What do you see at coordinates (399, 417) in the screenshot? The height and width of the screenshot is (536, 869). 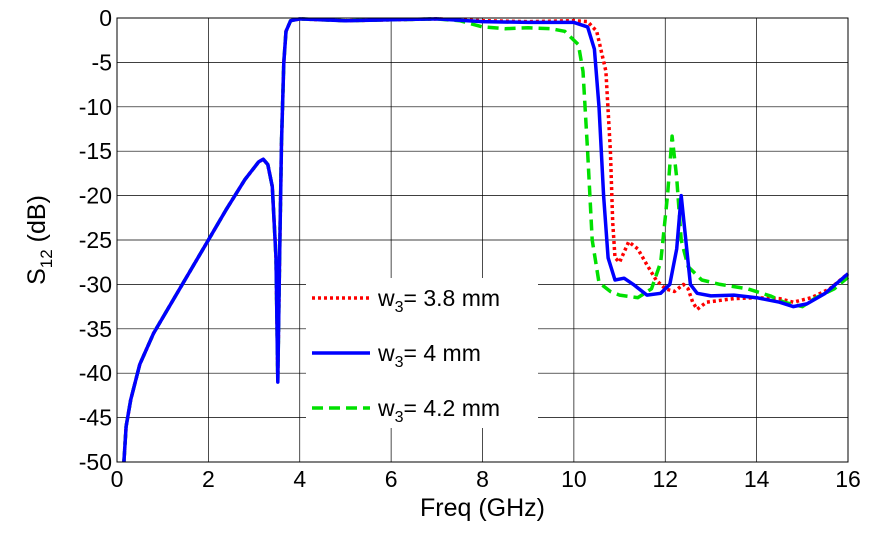 I see `legend-label-3-sub: 3` at bounding box center [399, 417].